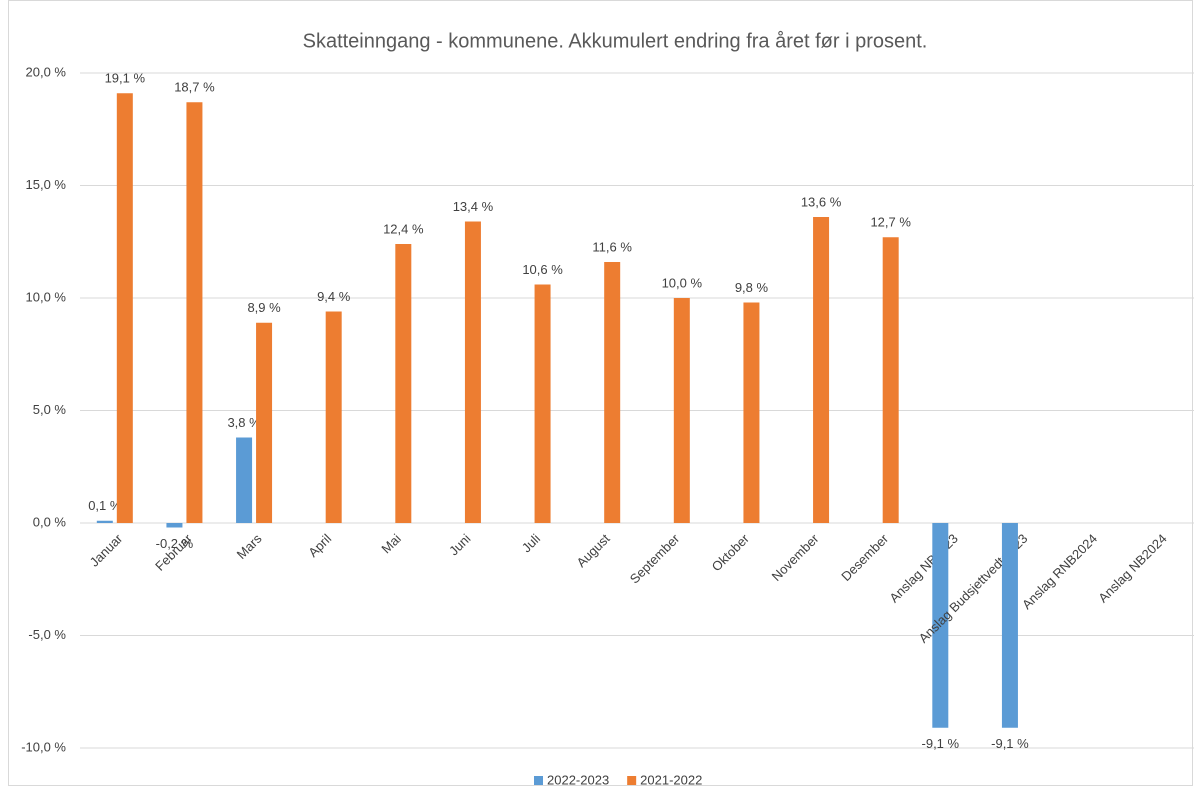 The image size is (1194, 787). I want to click on y-tick-label: 0,0 %, so click(50, 521).